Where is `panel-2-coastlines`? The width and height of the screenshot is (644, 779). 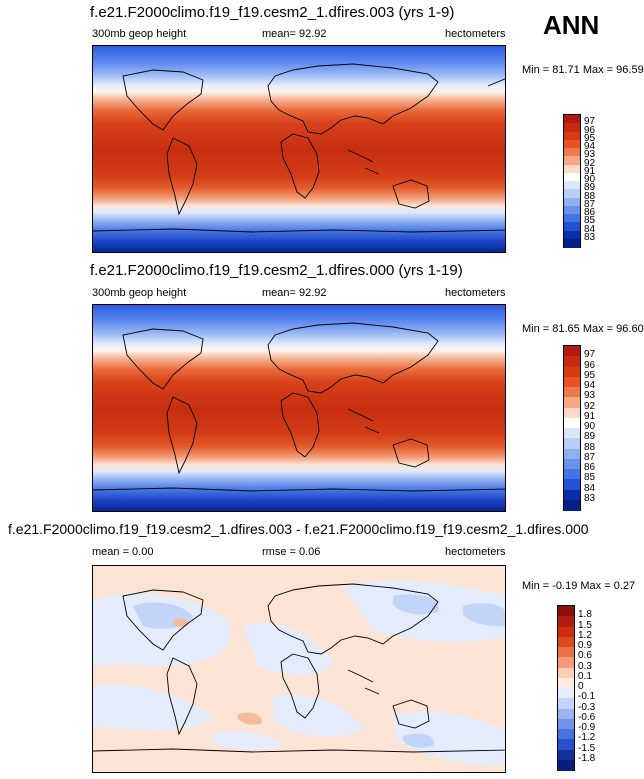
panel-2-coastlines is located at coordinates (299, 407).